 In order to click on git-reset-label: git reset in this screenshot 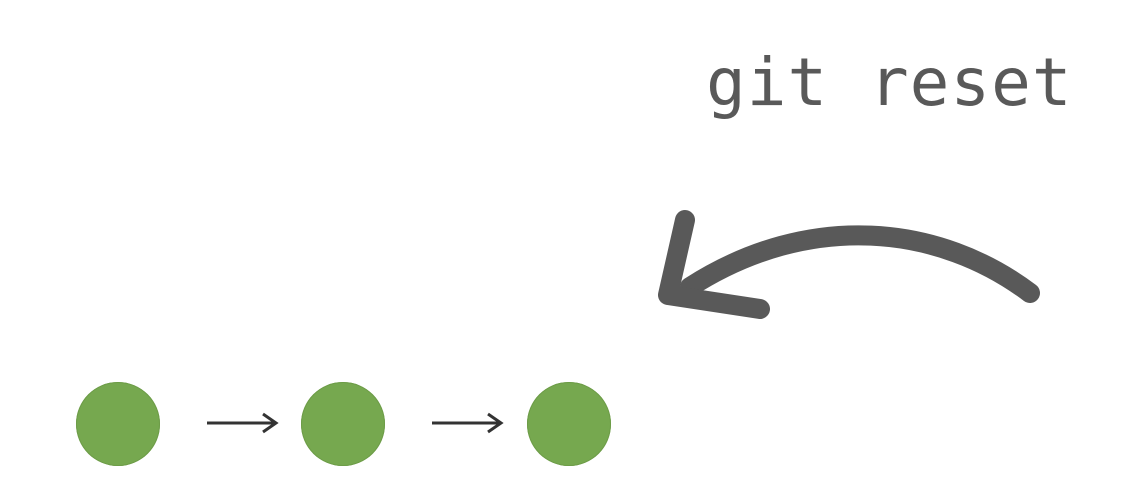, I will do `click(889, 82)`.